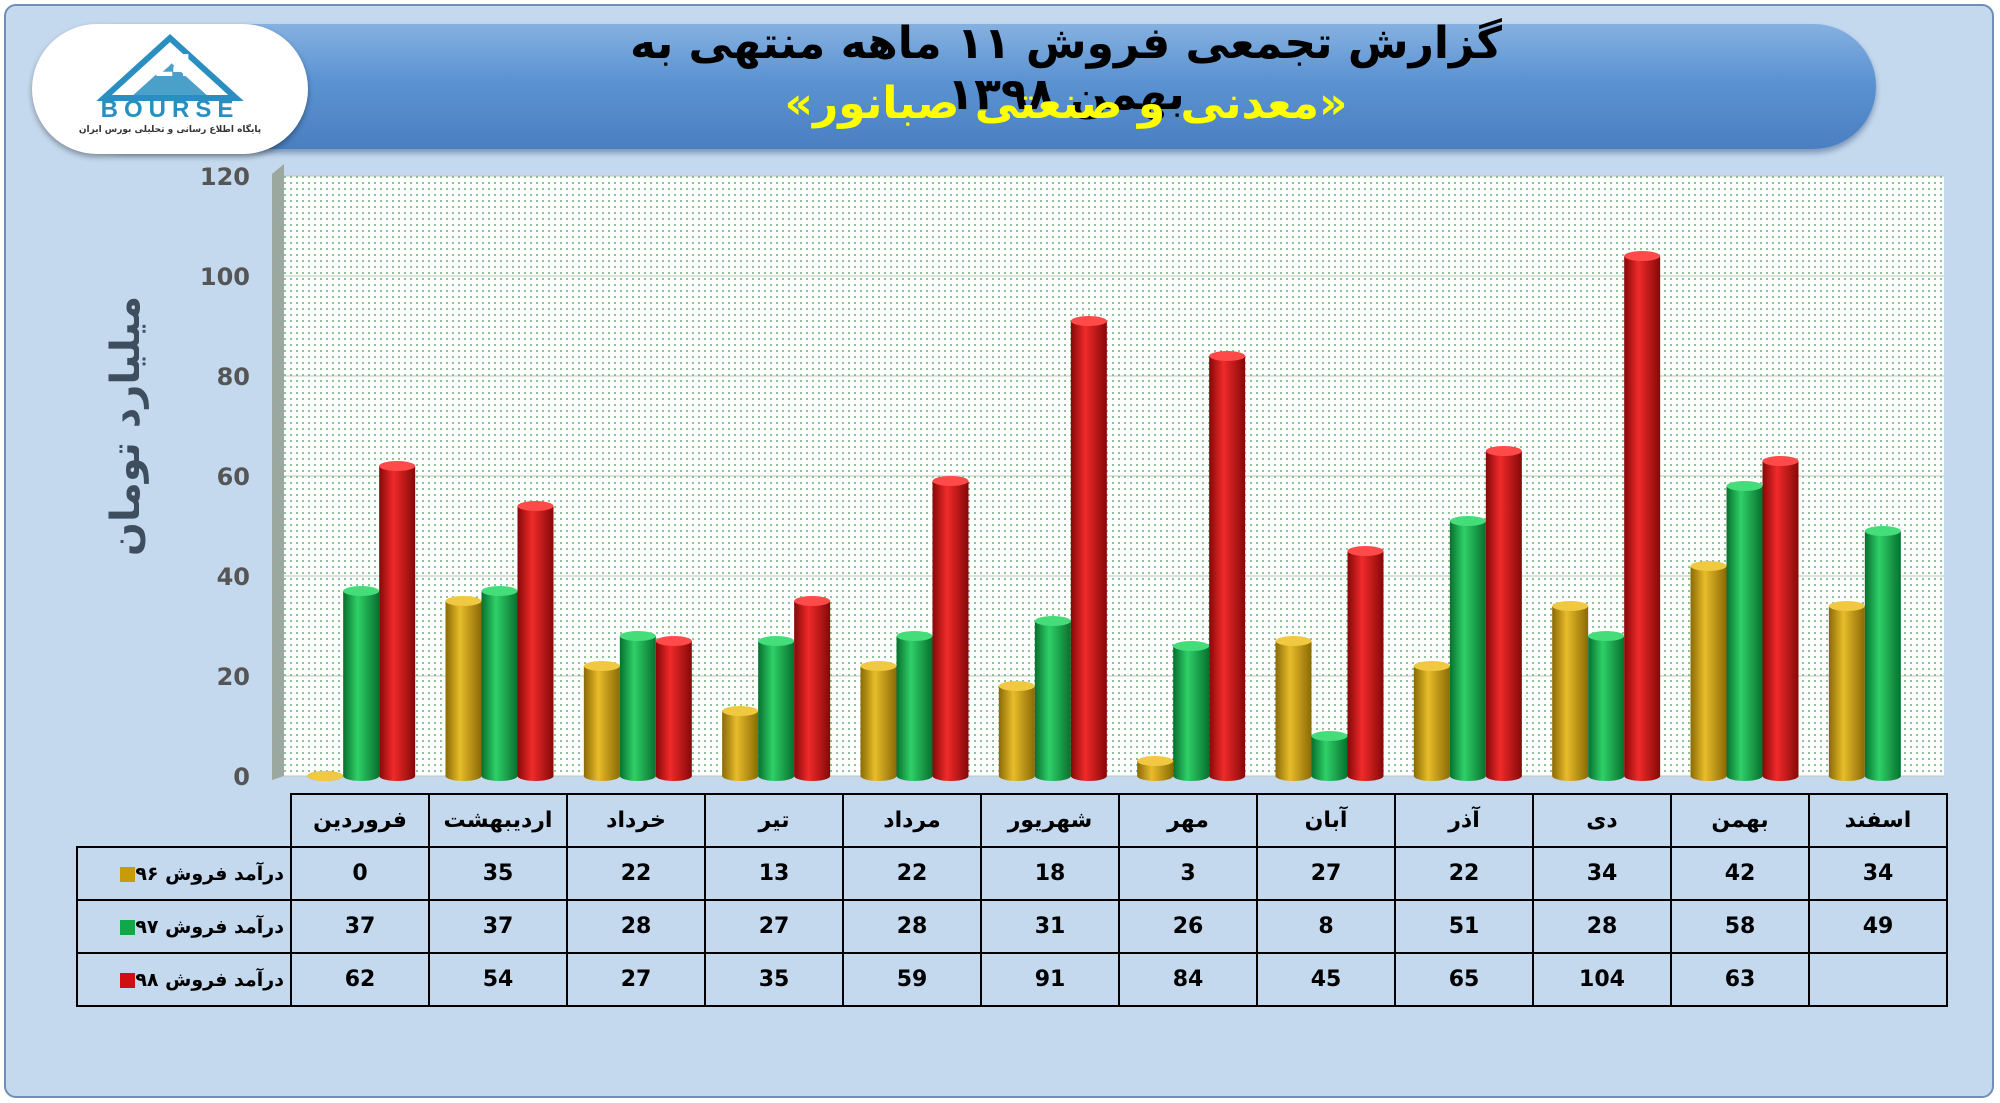 Image resolution: width=2000 pixels, height=1103 pixels. Describe the element at coordinates (360, 820) in the screenshot. I see `category-label: فروردین` at that location.